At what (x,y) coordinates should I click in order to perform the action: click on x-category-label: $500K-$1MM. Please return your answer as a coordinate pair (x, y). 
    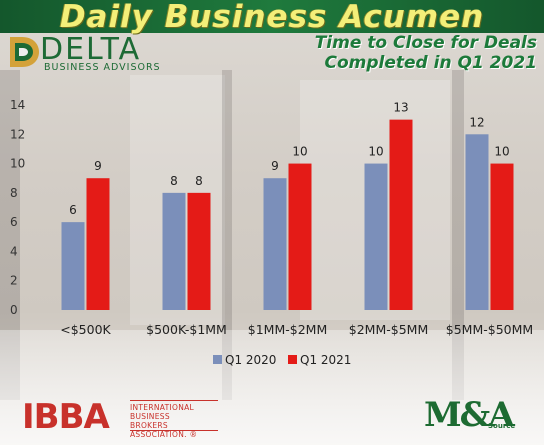
    Looking at the image, I should click on (186, 329).